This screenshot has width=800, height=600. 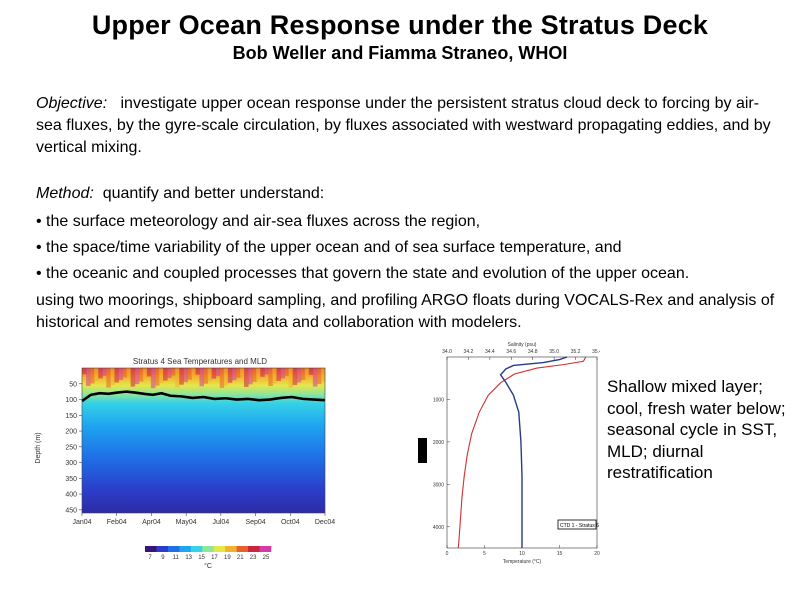 I want to click on objective-label: Objective:, so click(x=72, y=103).